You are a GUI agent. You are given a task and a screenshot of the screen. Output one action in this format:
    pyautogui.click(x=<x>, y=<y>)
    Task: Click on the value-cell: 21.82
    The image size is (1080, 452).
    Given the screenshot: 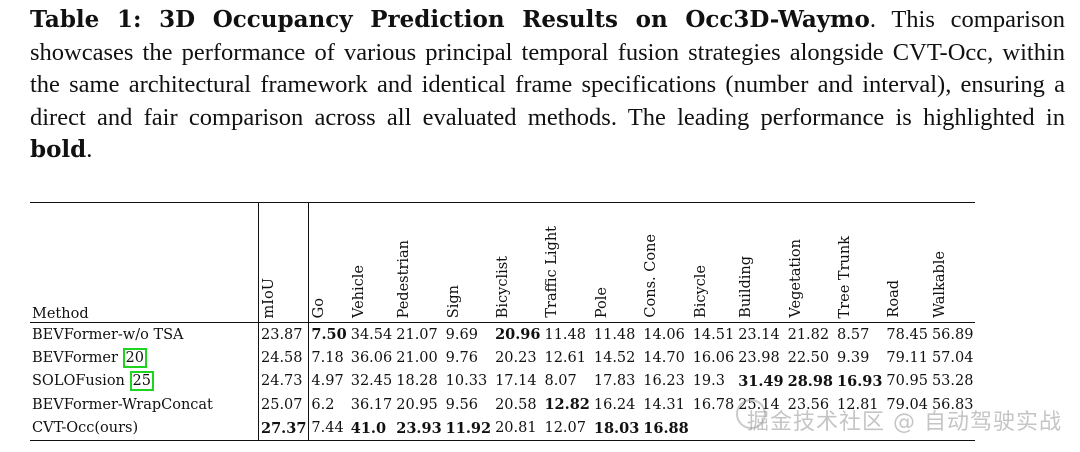 What is the action you would take?
    pyautogui.click(x=808, y=334)
    